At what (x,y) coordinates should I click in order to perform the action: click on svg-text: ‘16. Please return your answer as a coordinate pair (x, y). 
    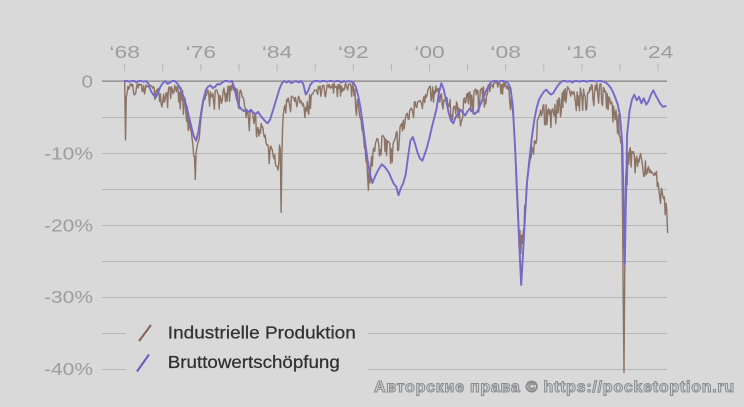
    Looking at the image, I should click on (582, 52).